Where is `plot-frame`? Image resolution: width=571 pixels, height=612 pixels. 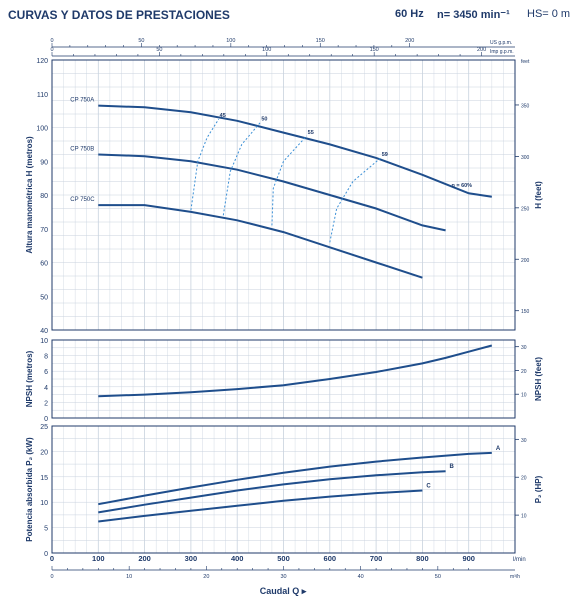 plot-frame is located at coordinates (283, 379).